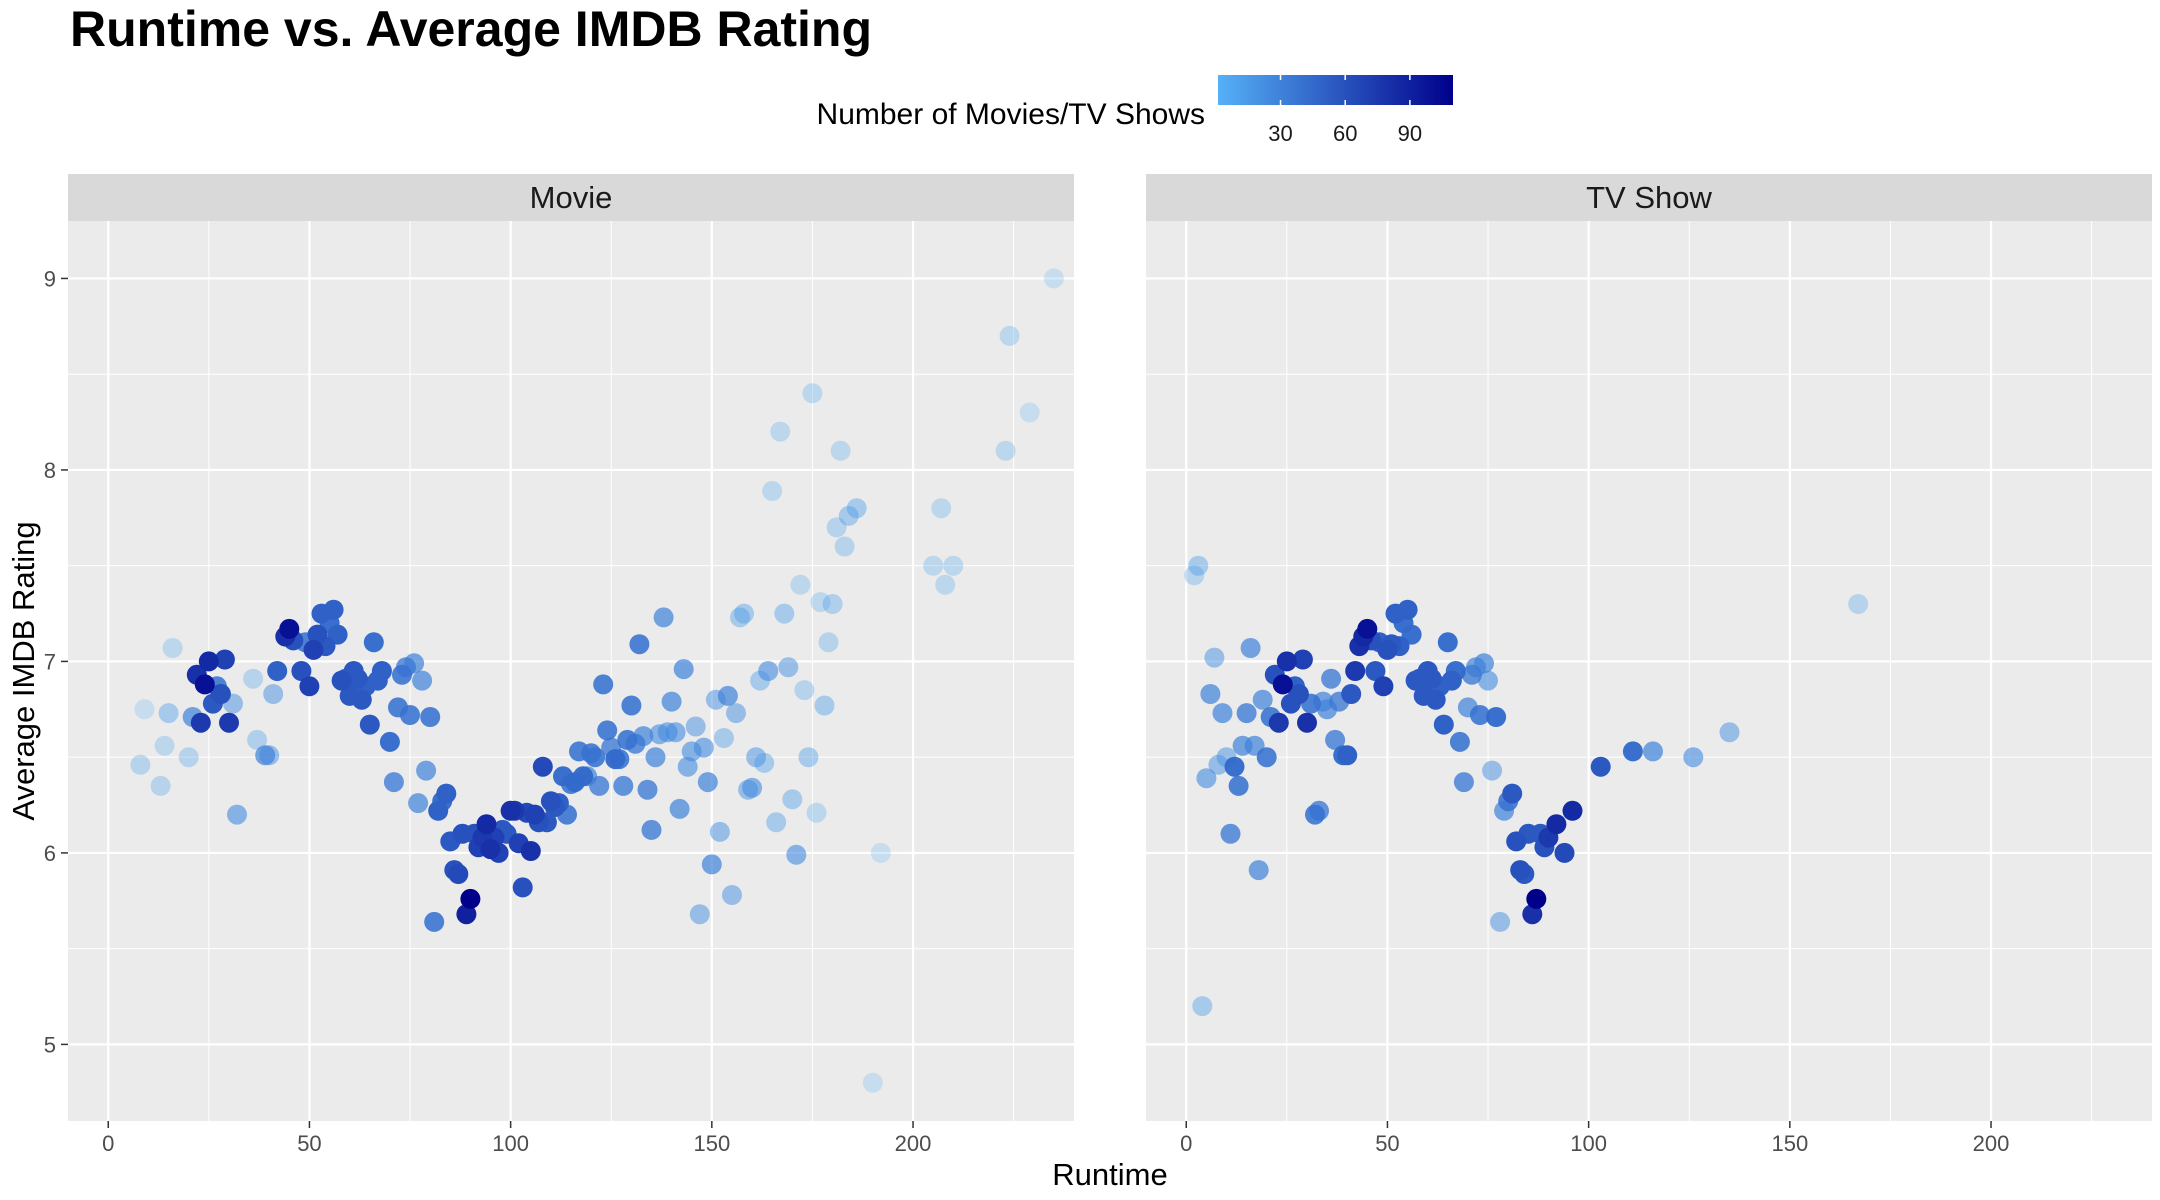 The height and width of the screenshot is (1200, 2160). Describe the element at coordinates (50, 661) in the screenshot. I see `y-tick-label: 7` at that location.